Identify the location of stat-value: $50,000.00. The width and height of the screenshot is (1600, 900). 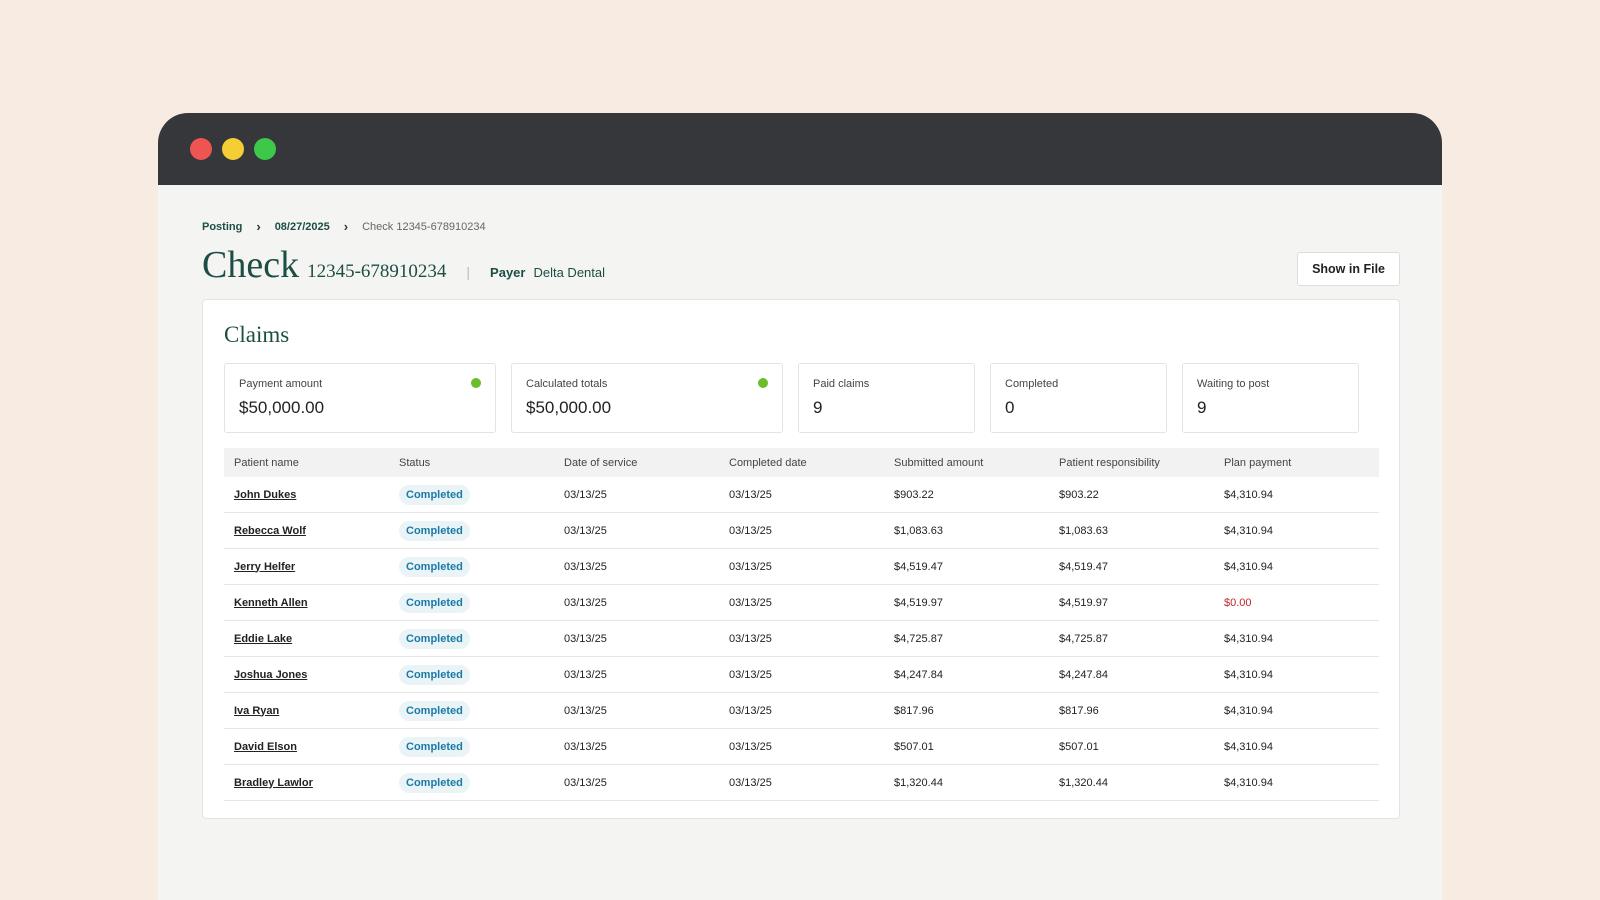
(282, 407).